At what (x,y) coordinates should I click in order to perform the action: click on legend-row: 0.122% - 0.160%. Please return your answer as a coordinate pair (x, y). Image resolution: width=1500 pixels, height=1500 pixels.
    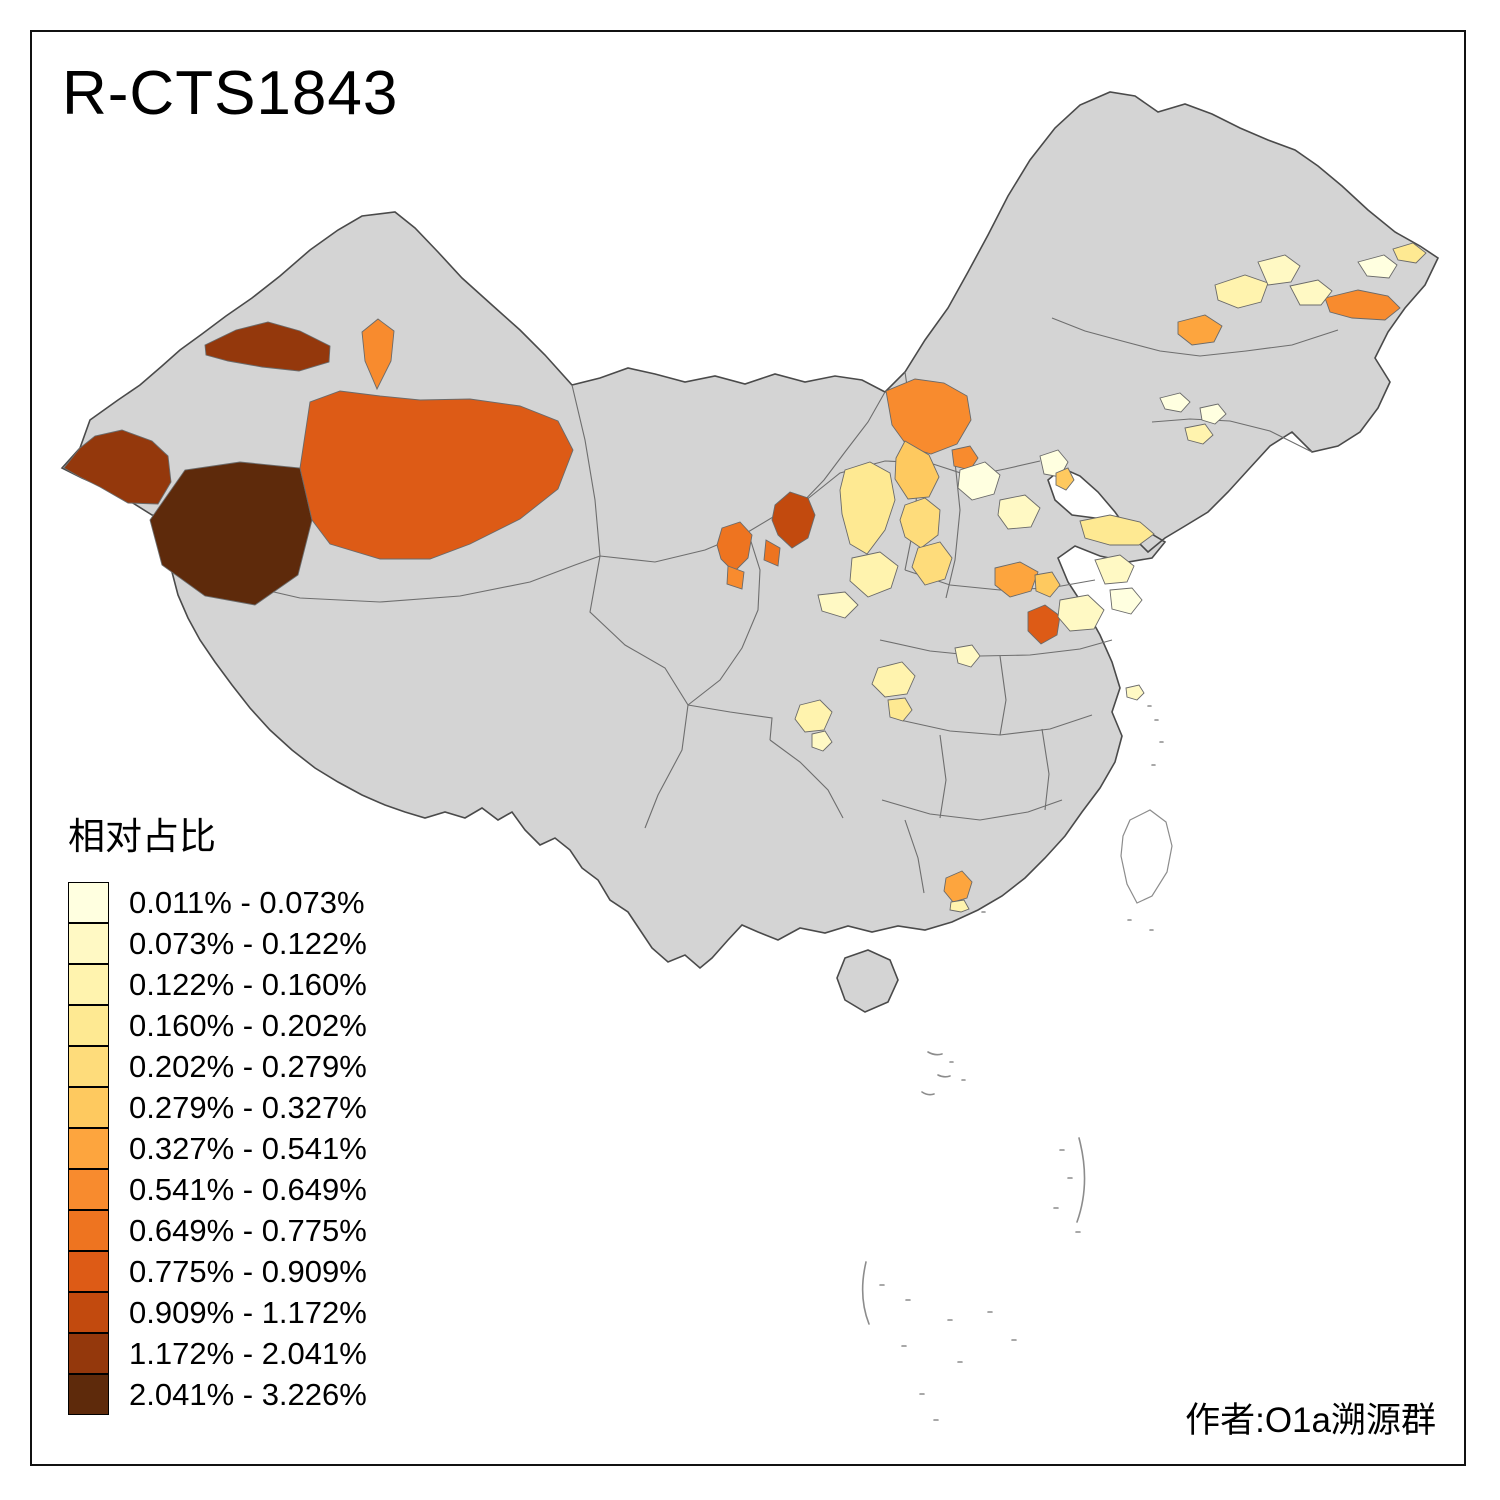
    Looking at the image, I should click on (217, 984).